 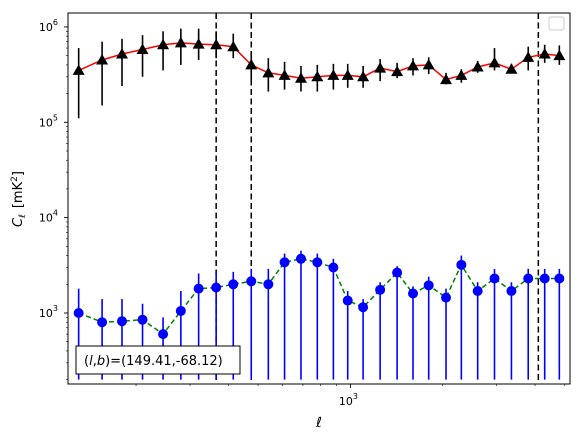 What do you see at coordinates (55, 308) in the screenshot?
I see `y-tick-label-exponent: 3` at bounding box center [55, 308].